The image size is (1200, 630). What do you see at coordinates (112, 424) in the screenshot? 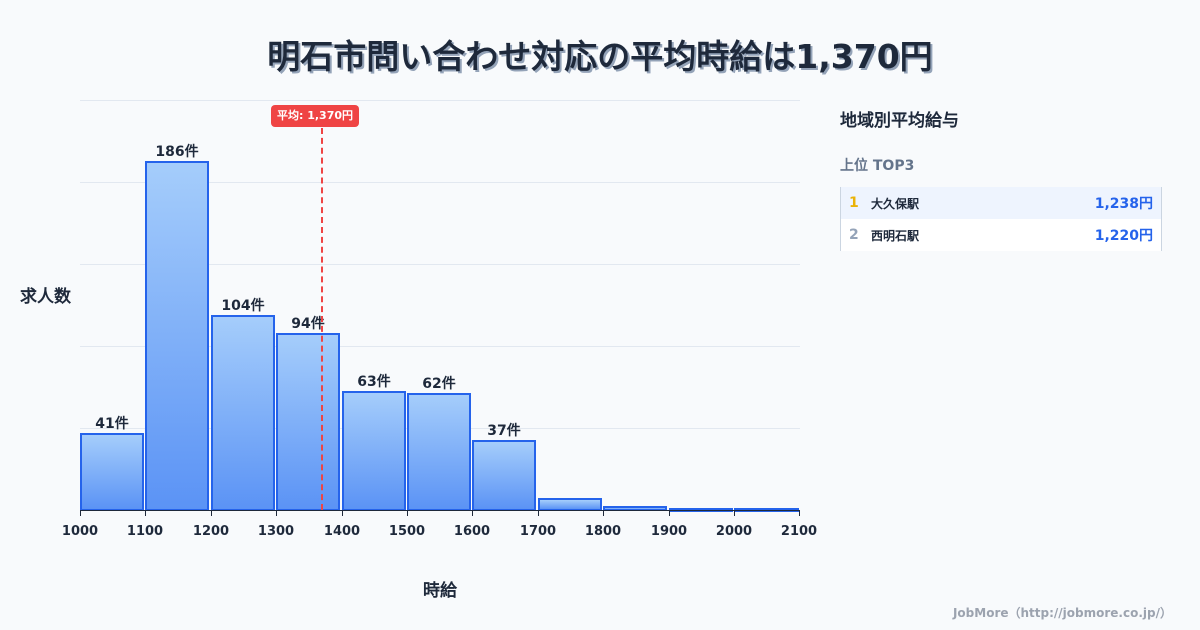
I see `bar-label: 41件` at bounding box center [112, 424].